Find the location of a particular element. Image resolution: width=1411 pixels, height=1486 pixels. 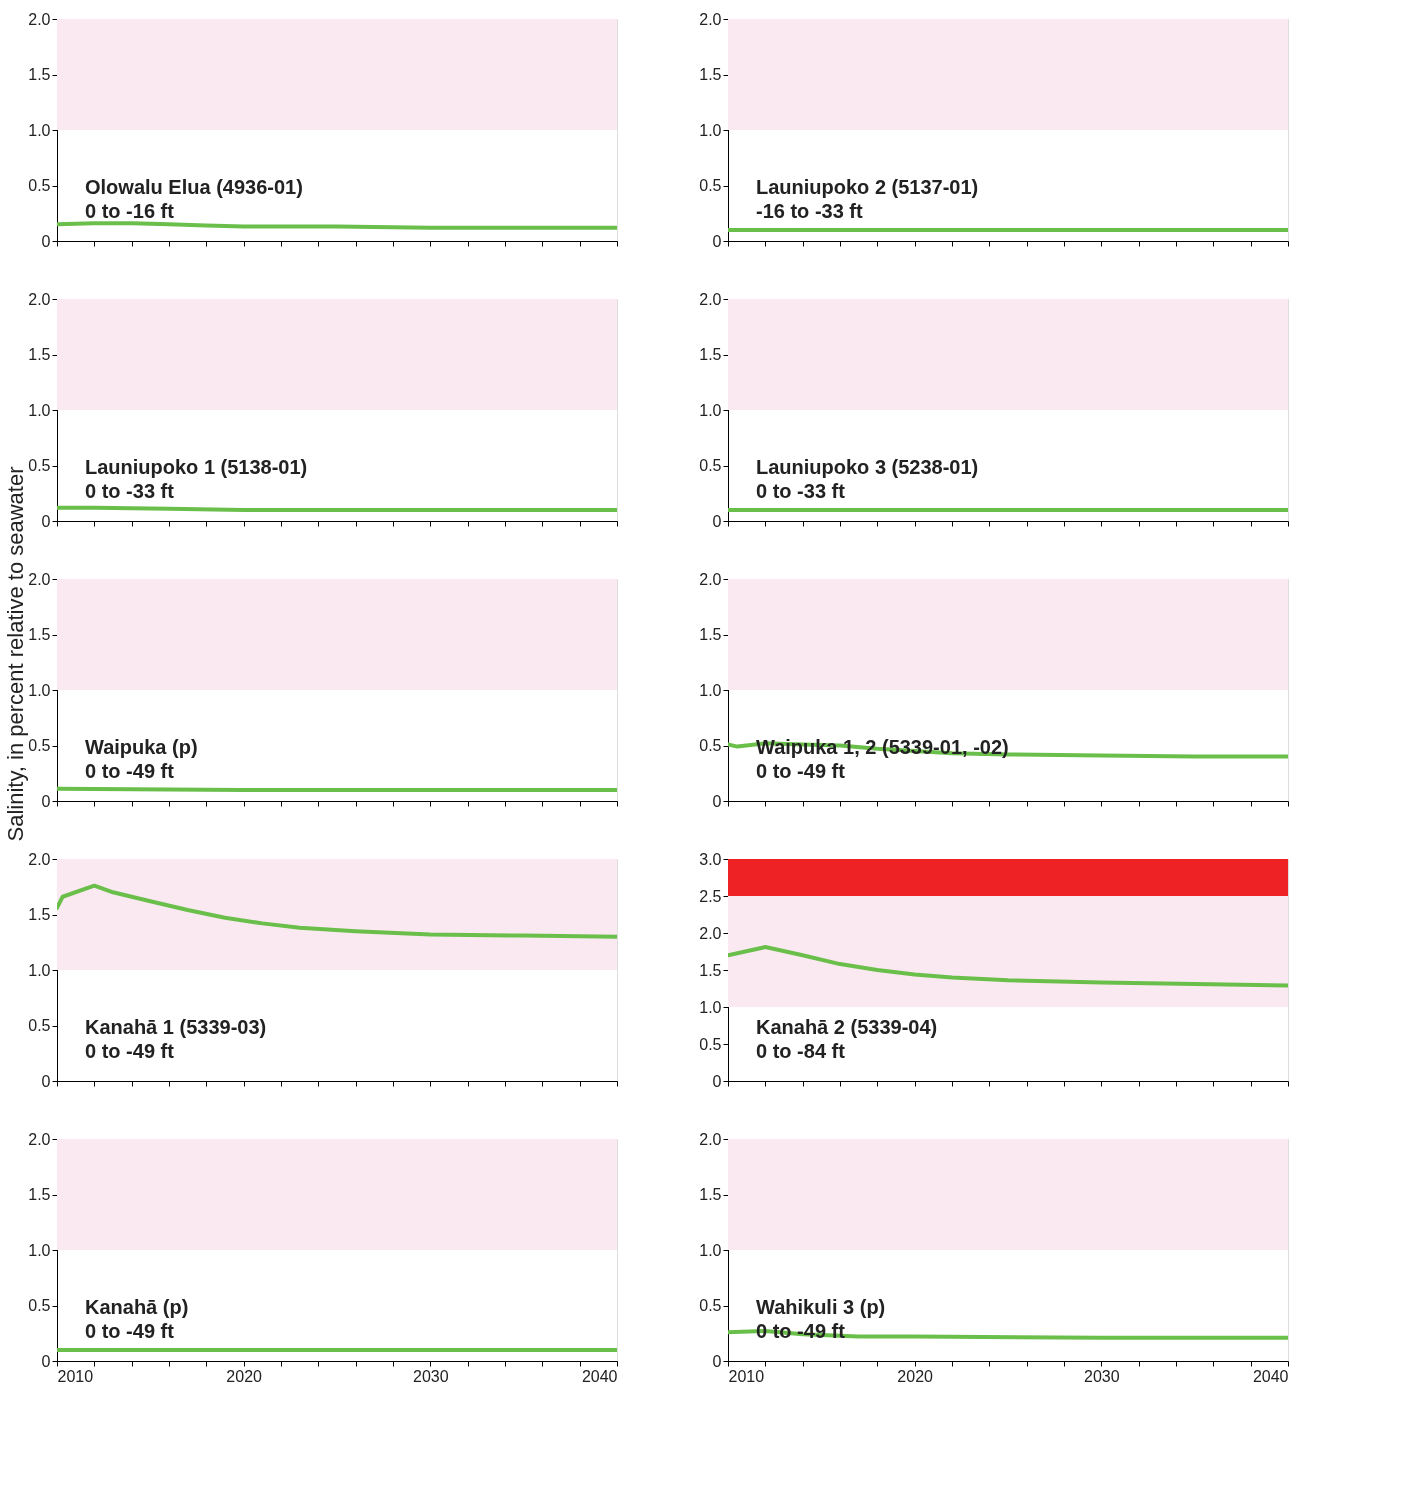

annotation: Kanahā 2 (5339-04) is located at coordinates (847, 1026).